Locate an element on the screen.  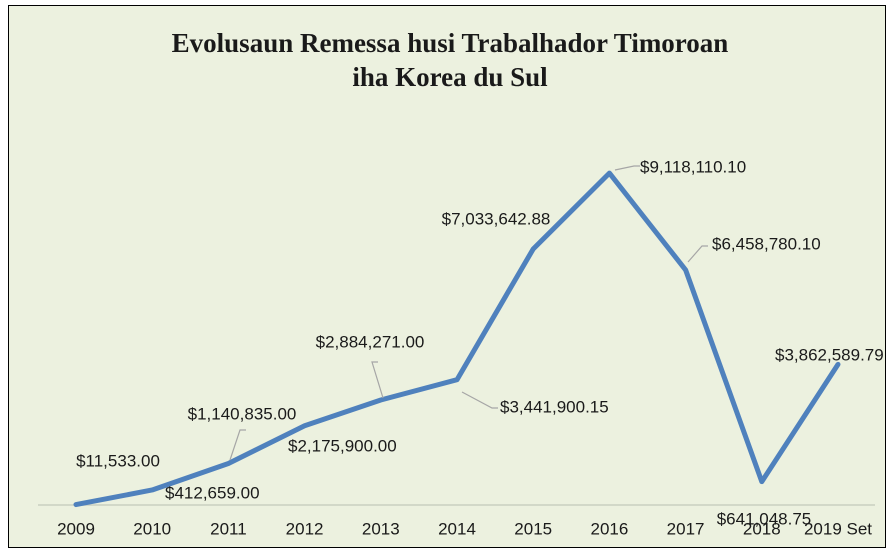
data-label: $2,175,900.00 is located at coordinates (342, 445).